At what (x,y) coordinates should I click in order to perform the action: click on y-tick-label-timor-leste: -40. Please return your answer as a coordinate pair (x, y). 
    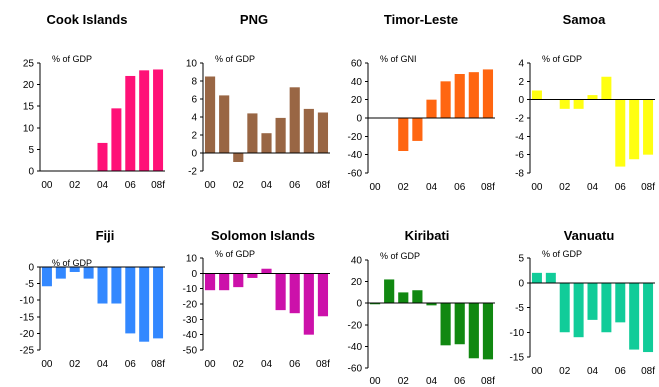
    Looking at the image, I should click on (355, 155).